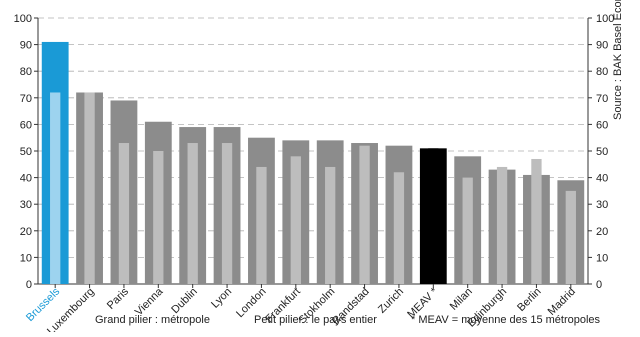  What do you see at coordinates (221, 298) in the screenshot?
I see `category-label-5: Lyon` at bounding box center [221, 298].